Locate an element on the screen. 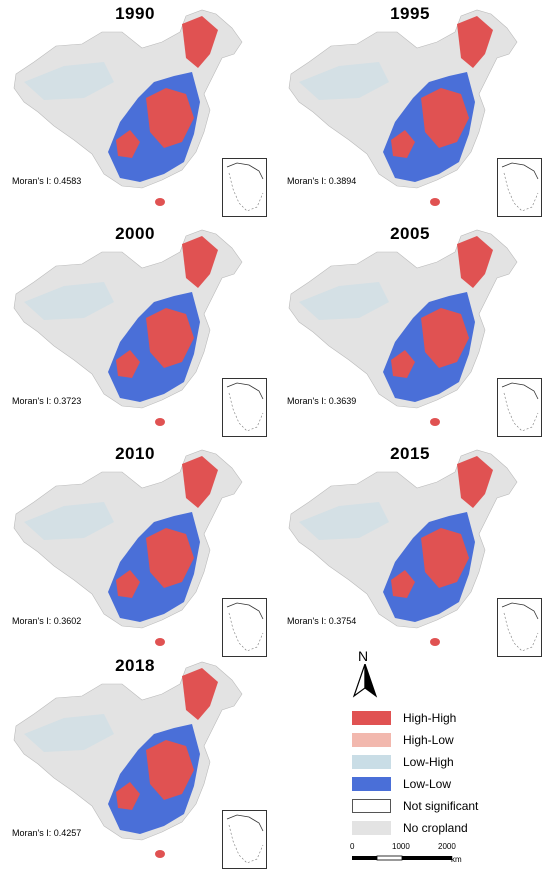 The width and height of the screenshot is (550, 873). map-panel-2015: 2015 Moran's I: 0.3754 is located at coordinates (410, 548).